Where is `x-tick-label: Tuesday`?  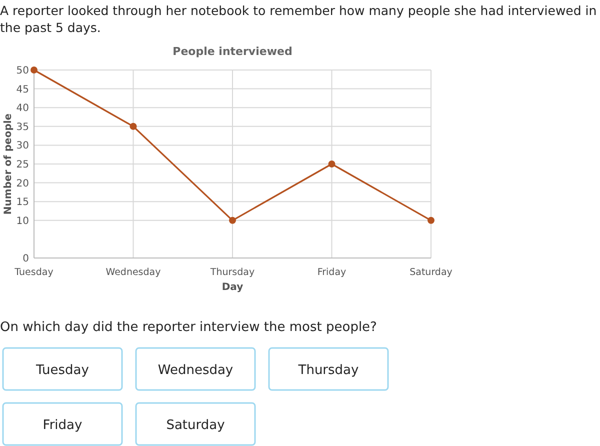 x-tick-label: Tuesday is located at coordinates (34, 272).